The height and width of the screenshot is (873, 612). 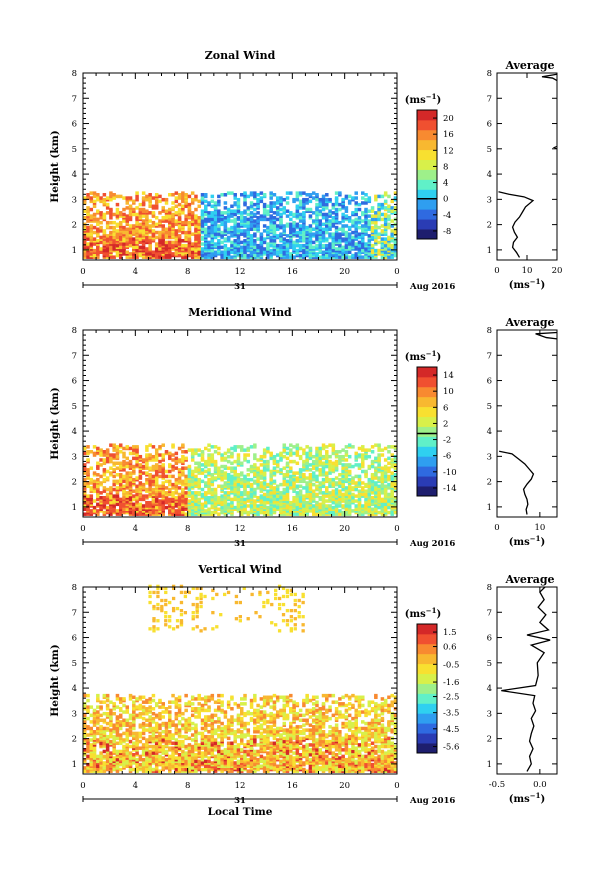 I want to click on colorbar-swatch, so click(x=427, y=214).